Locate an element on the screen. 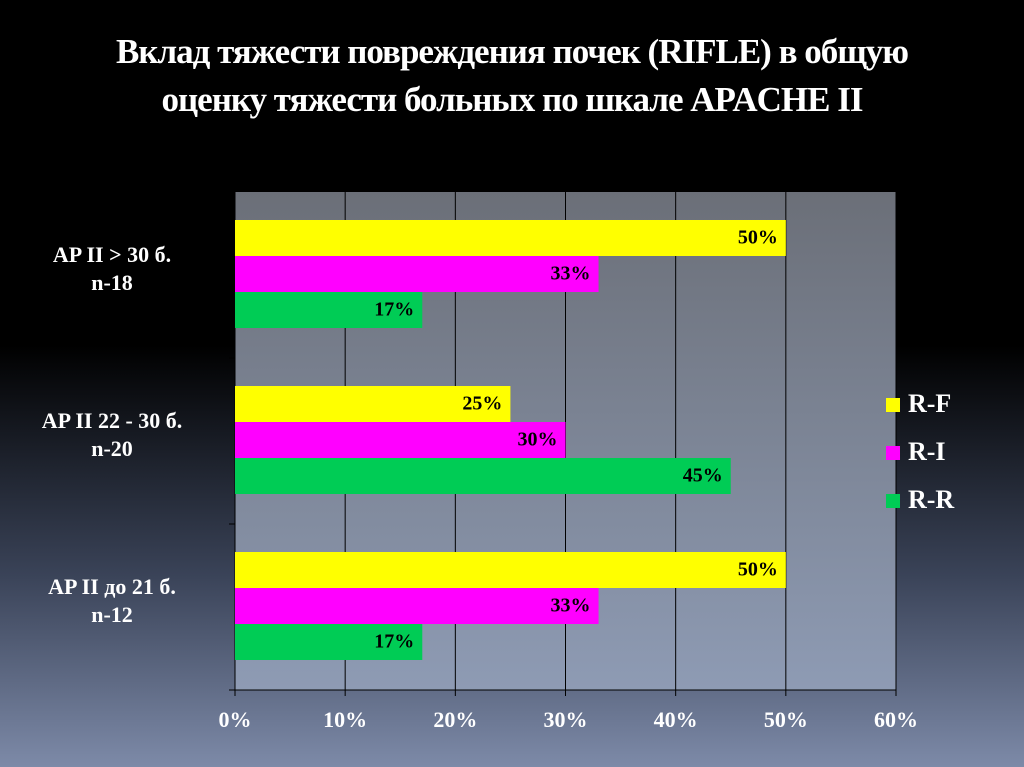 The image size is (1024, 767). x-tick-label: 10% is located at coordinates (345, 719).